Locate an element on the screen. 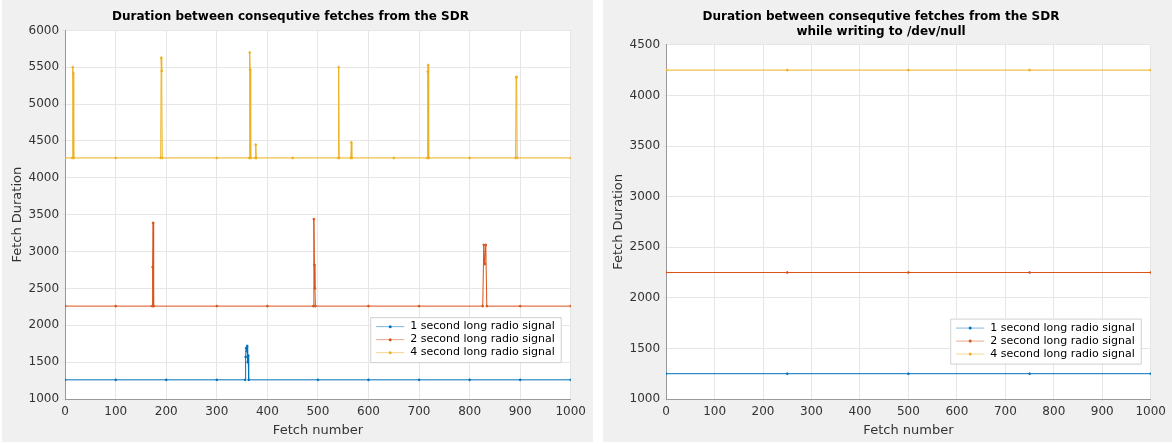 The width and height of the screenshot is (1172, 444). y-tick-label: 5500 is located at coordinates (44, 66).